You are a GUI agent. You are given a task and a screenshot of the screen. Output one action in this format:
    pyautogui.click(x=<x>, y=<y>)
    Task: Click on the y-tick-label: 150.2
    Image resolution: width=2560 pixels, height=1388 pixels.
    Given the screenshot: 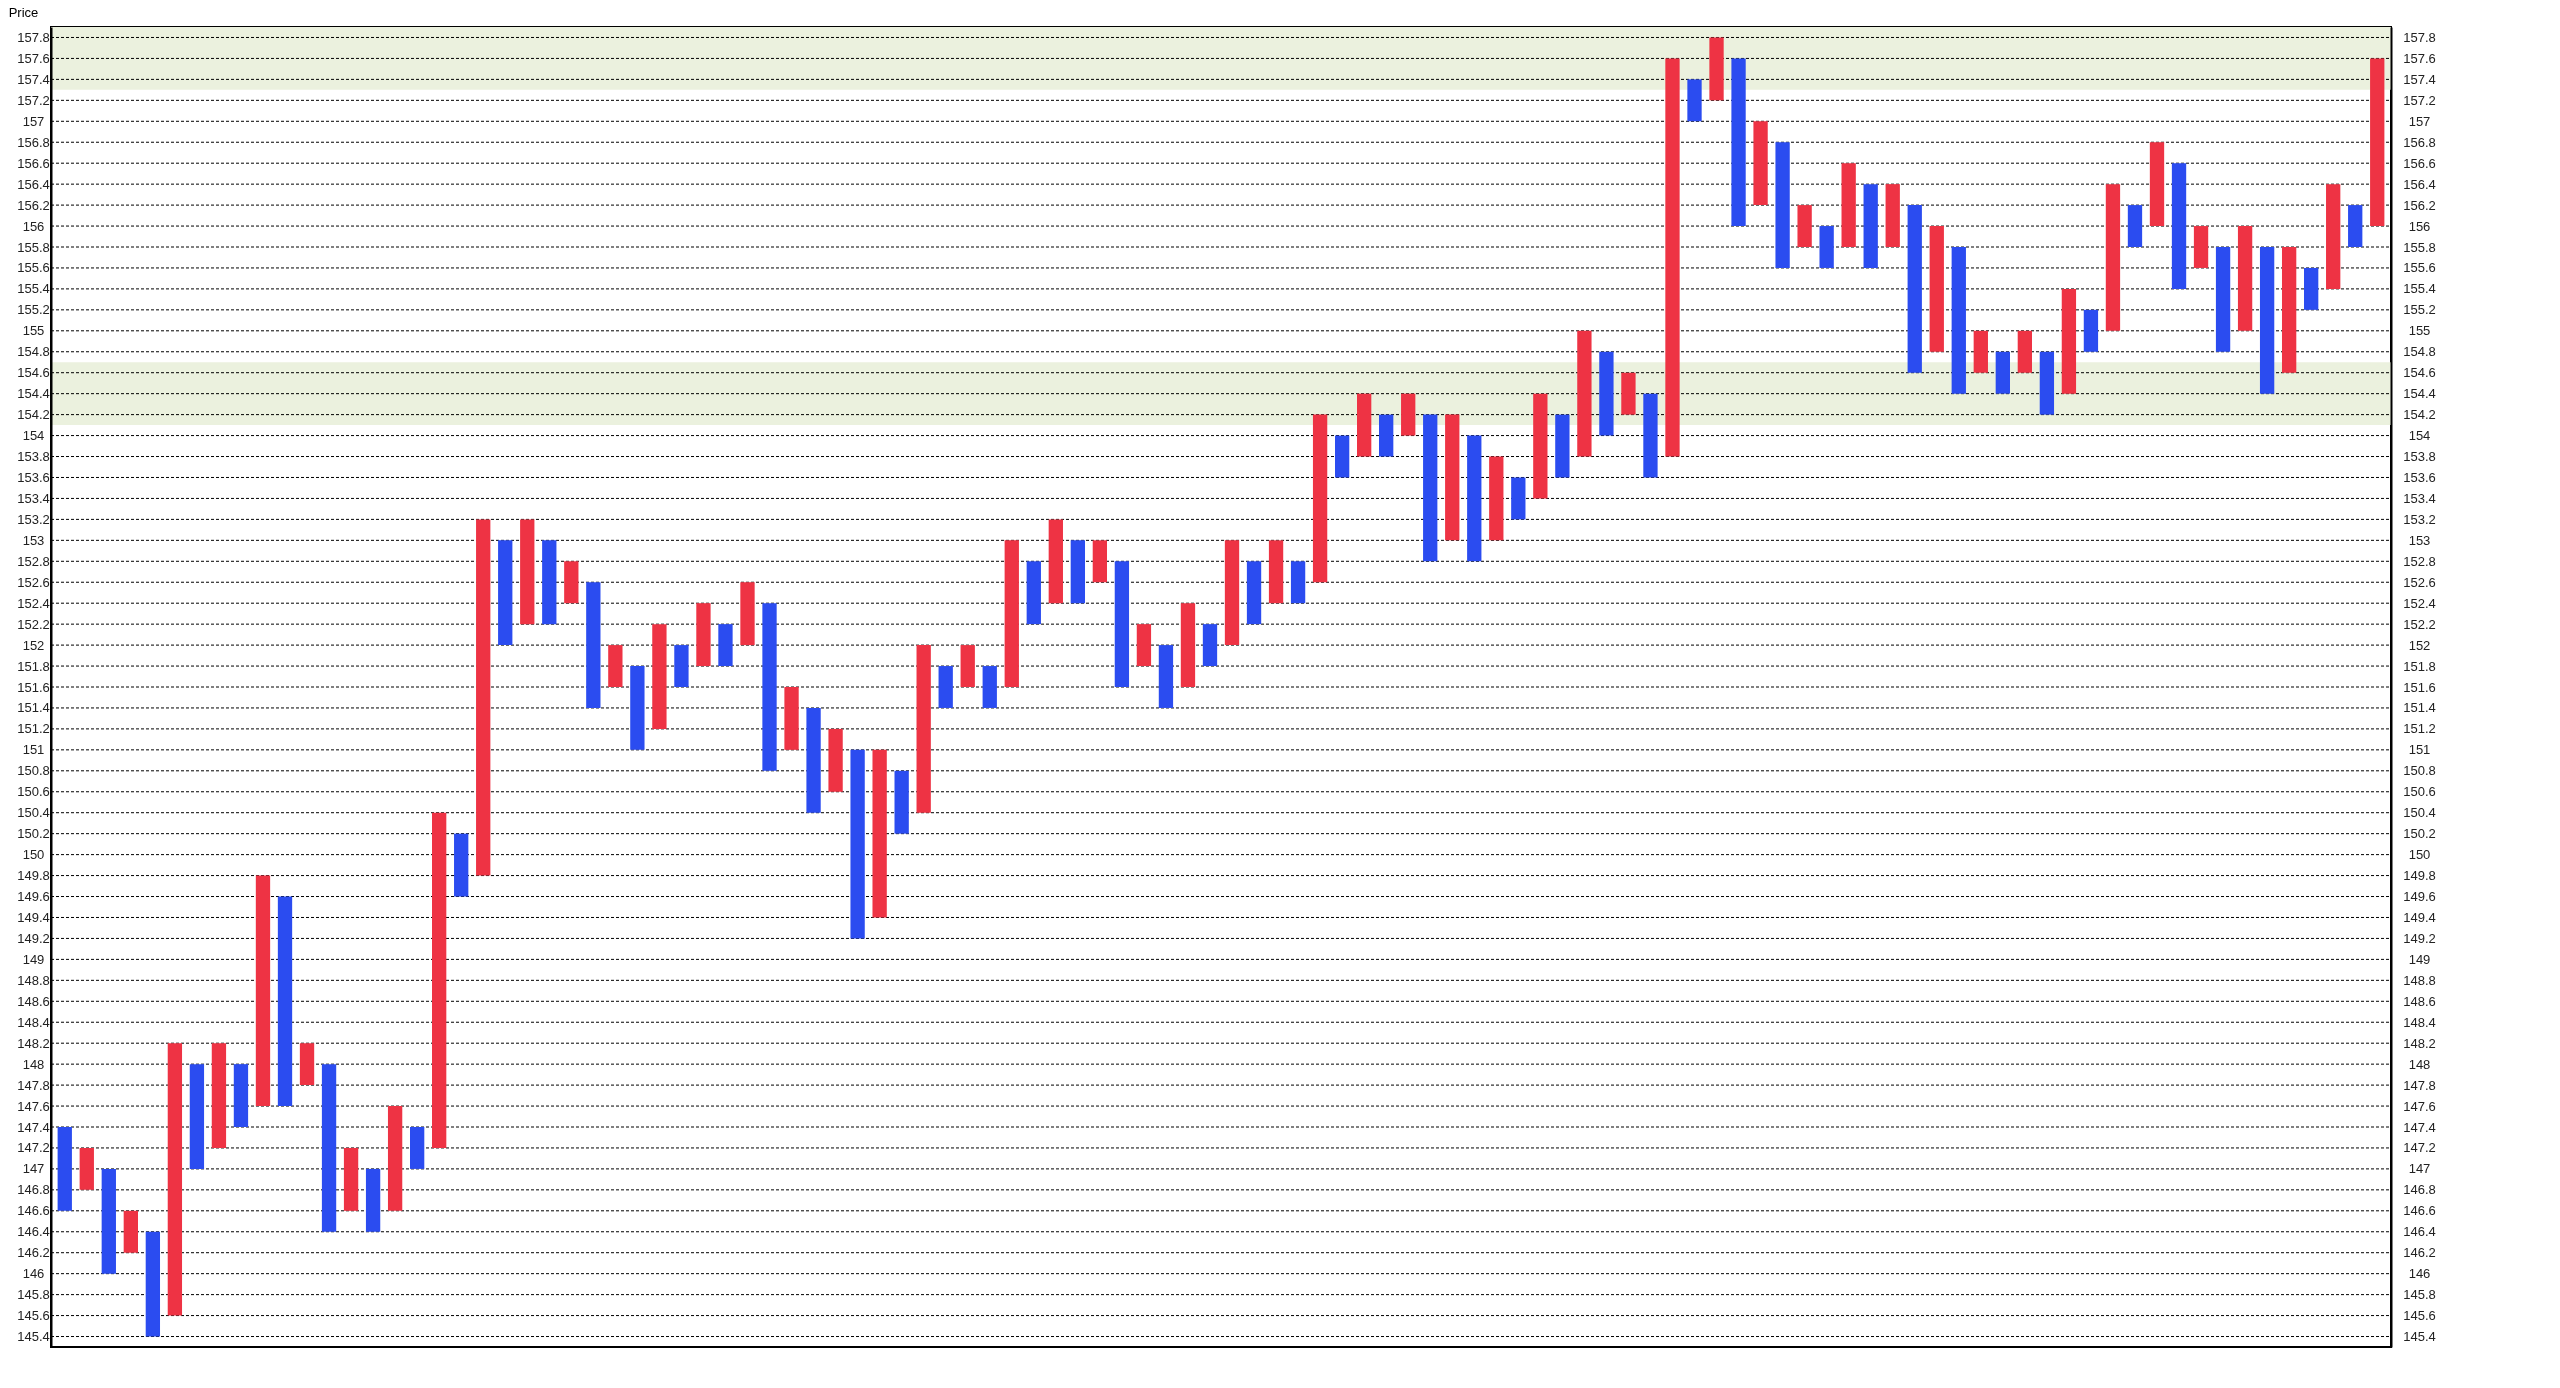 What is the action you would take?
    pyautogui.click(x=33, y=834)
    